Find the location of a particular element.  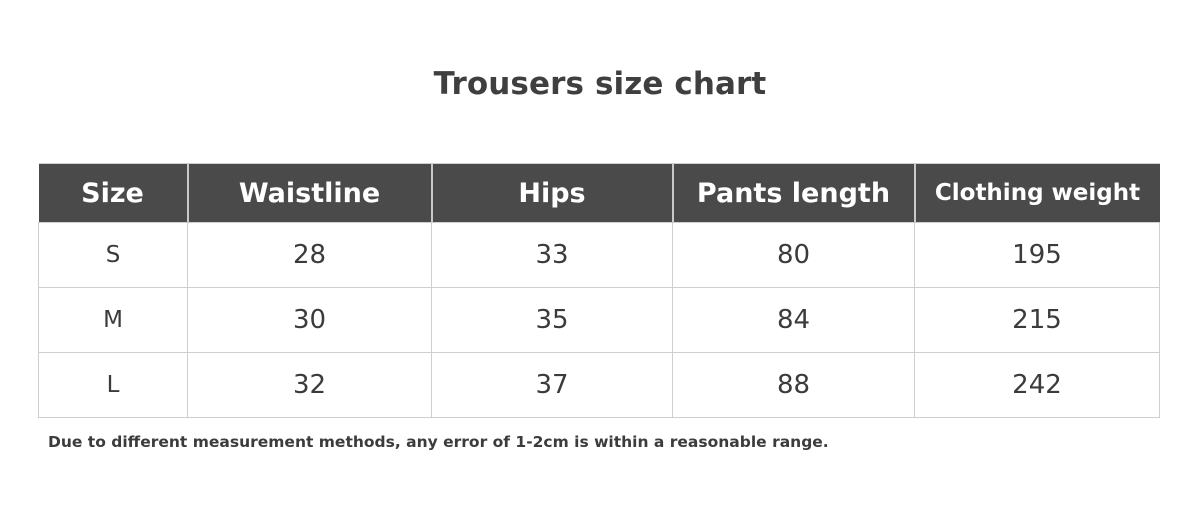

cell-size: S is located at coordinates (113, 255).